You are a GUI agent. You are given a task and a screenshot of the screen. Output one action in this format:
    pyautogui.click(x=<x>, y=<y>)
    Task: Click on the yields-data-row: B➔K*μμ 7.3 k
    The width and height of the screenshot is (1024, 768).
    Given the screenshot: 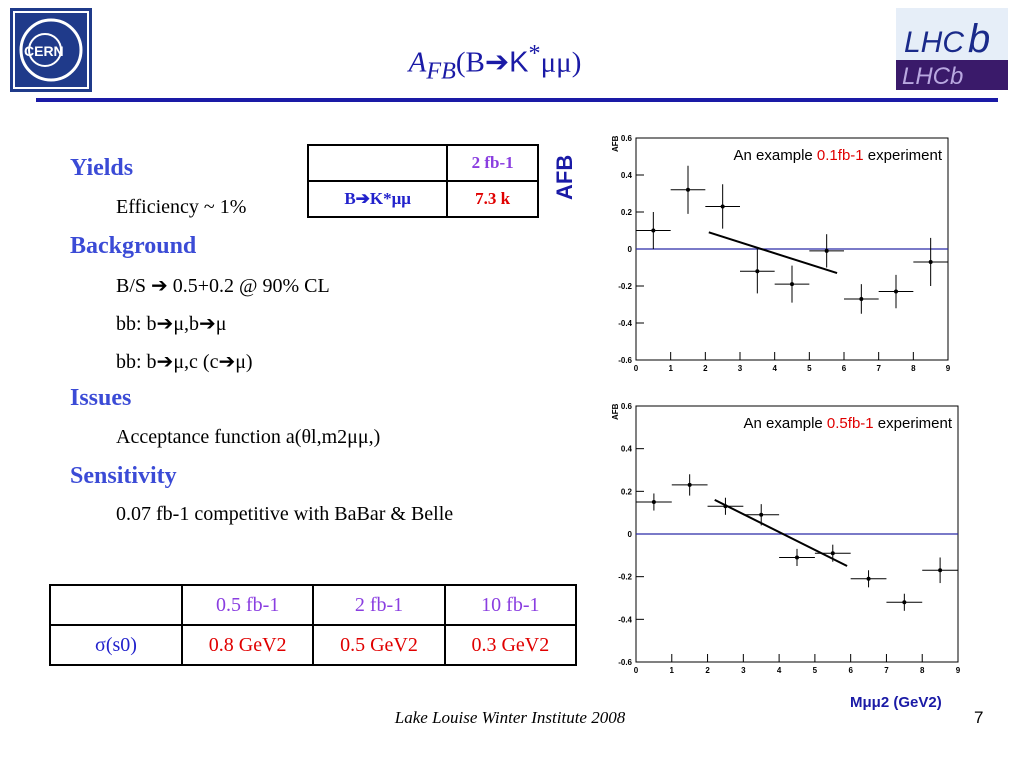 What is the action you would take?
    pyautogui.click(x=422, y=199)
    